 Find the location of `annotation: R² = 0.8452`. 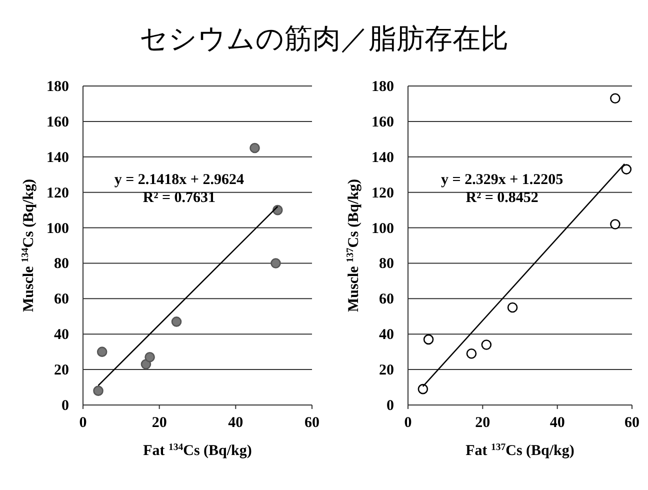

annotation: R² = 0.8452 is located at coordinates (502, 198).